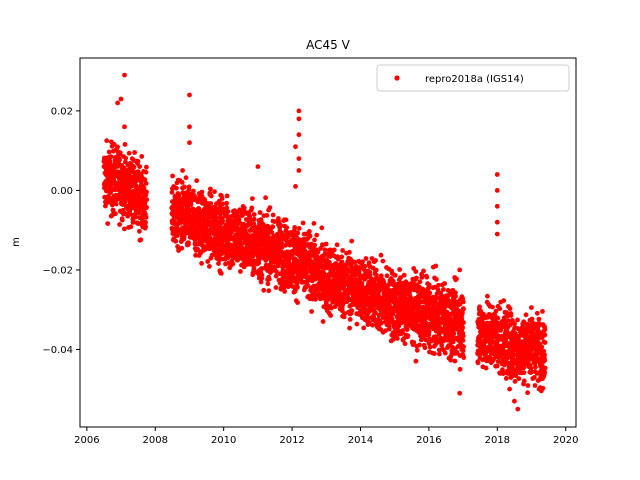 The width and height of the screenshot is (640, 480). What do you see at coordinates (61, 231) in the screenshot?
I see `y-axis: 0.02 0.00 −0.02 −0.04` at bounding box center [61, 231].